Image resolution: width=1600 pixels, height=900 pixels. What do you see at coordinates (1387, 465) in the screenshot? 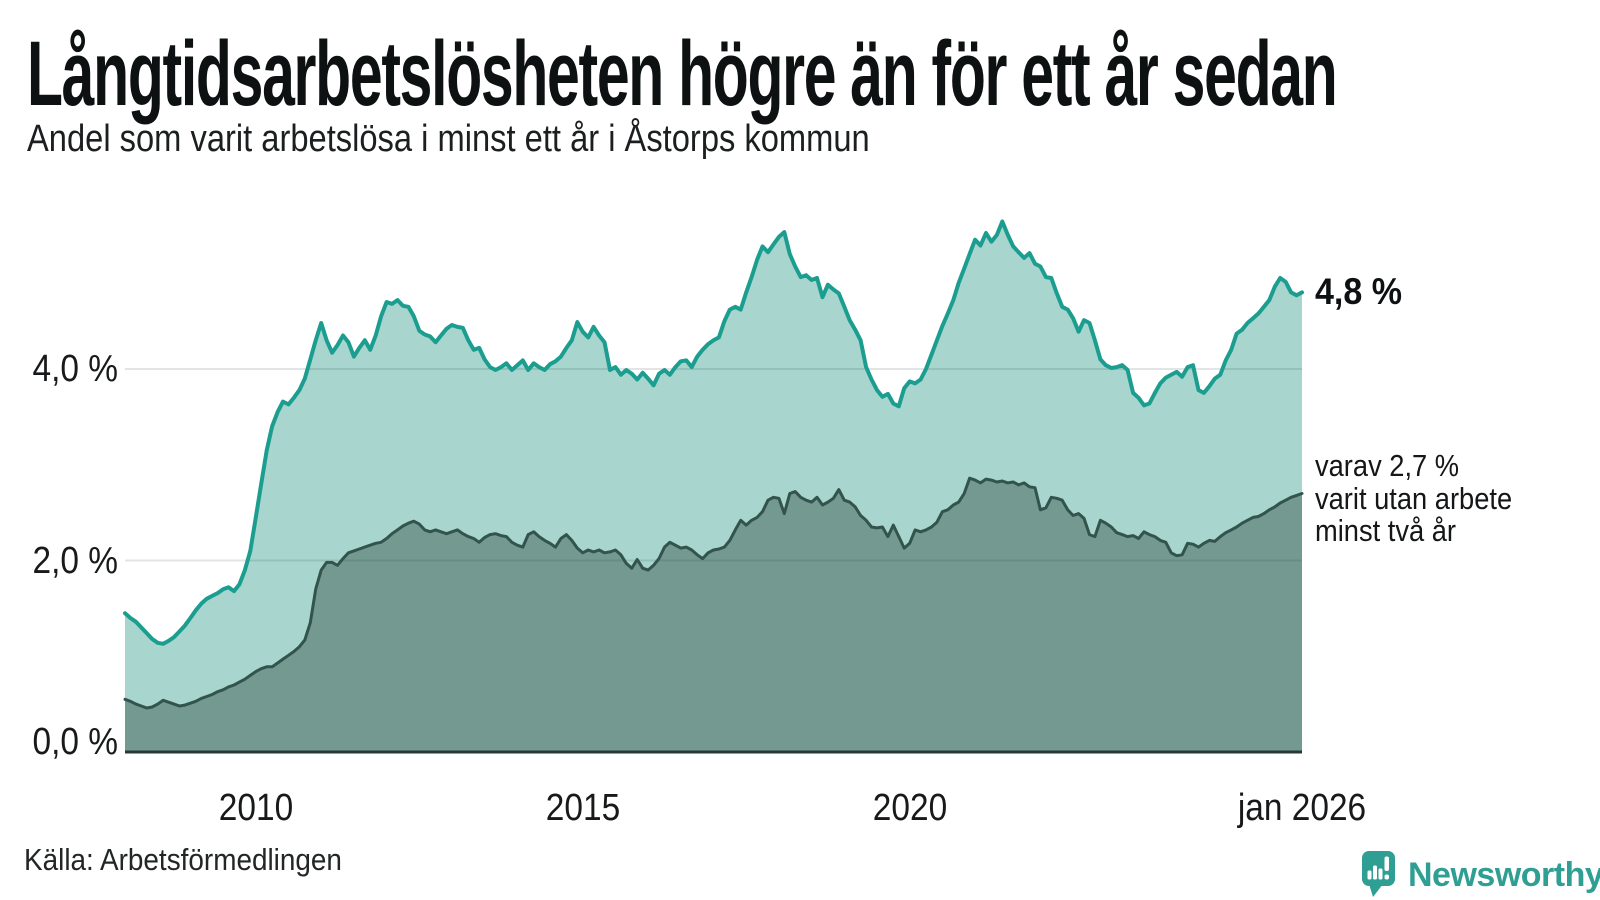
I see `subset-annotation-line1: varav 2,7 %` at bounding box center [1387, 465].